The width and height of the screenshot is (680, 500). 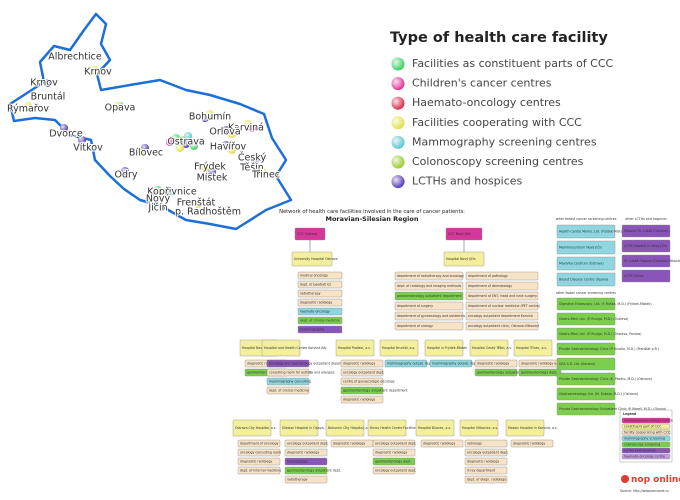 I want to click on city-label: Nový, so click(x=158, y=199).